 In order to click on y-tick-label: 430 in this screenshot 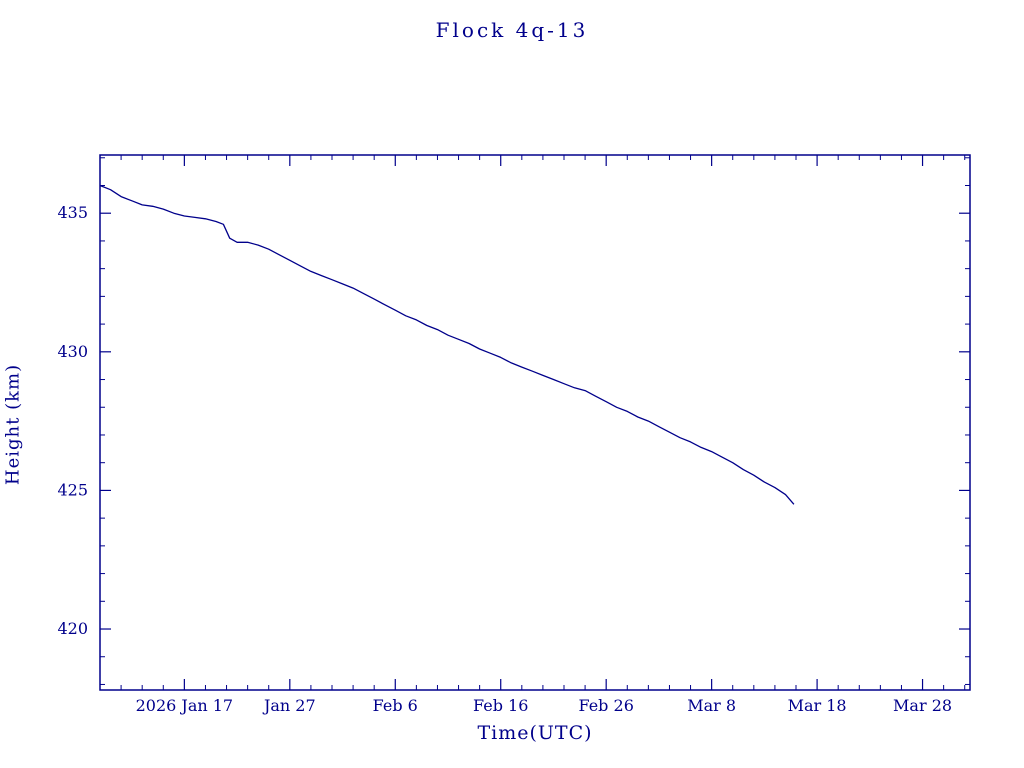, I will do `click(72, 351)`.